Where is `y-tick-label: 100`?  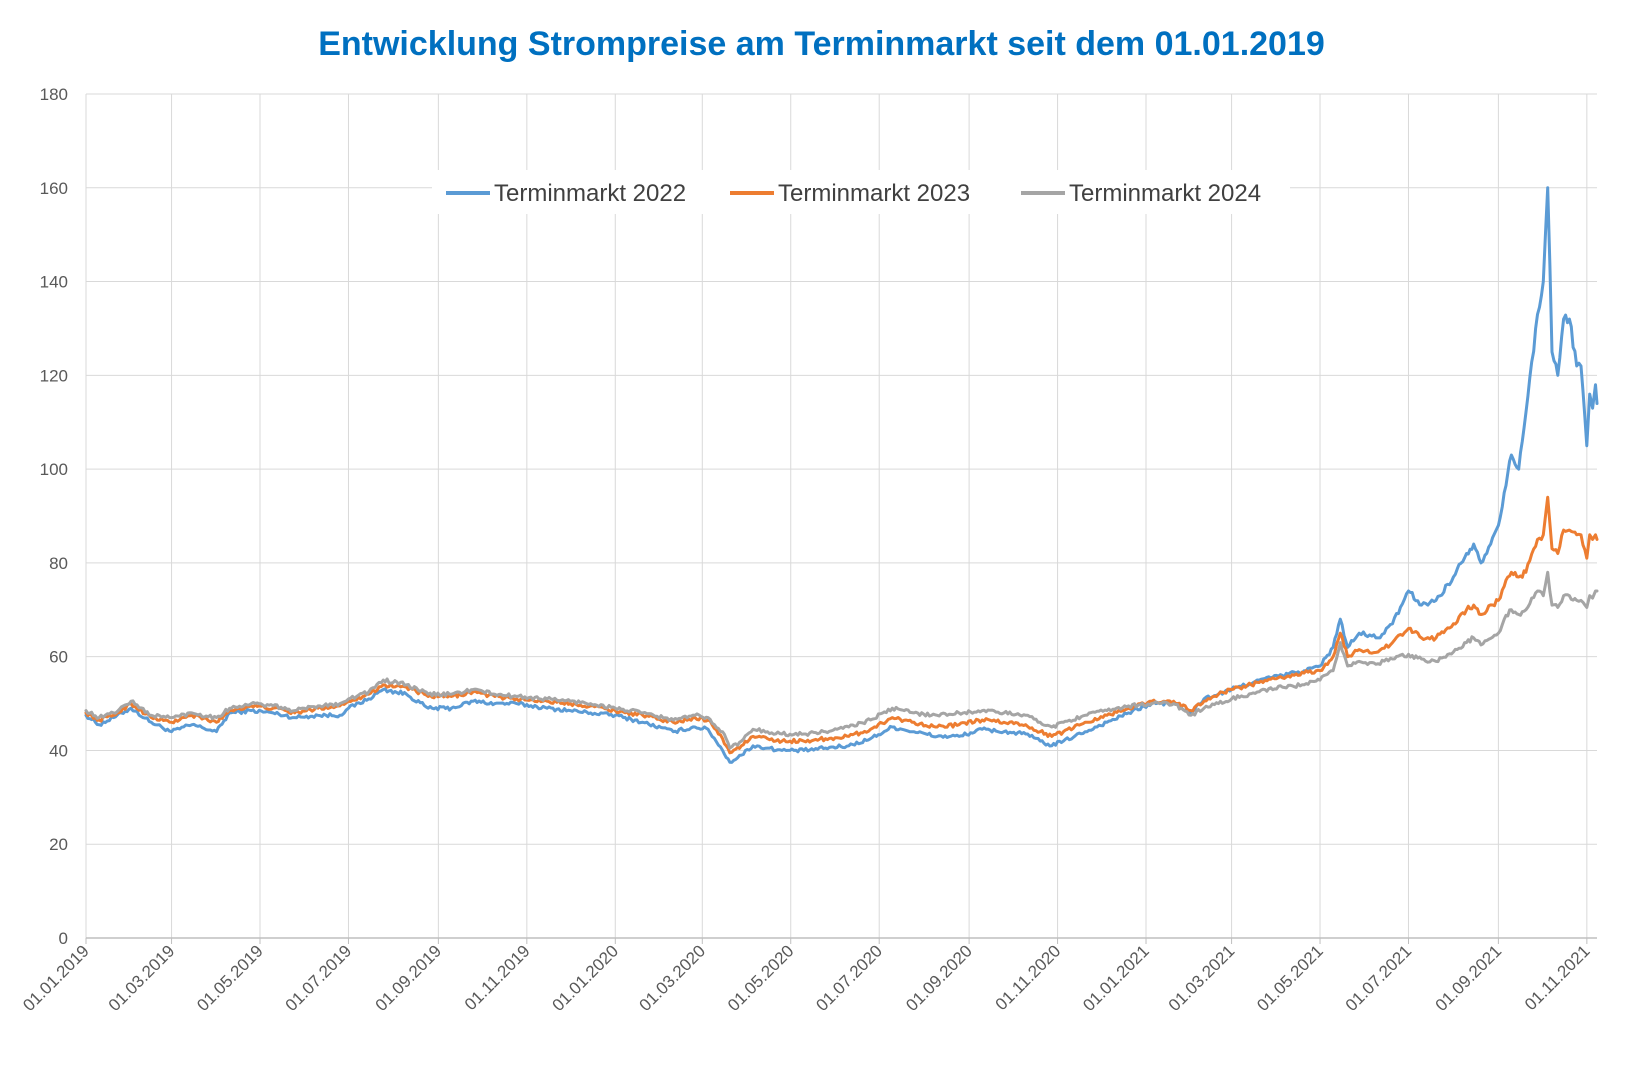 y-tick-label: 100 is located at coordinates (54, 469).